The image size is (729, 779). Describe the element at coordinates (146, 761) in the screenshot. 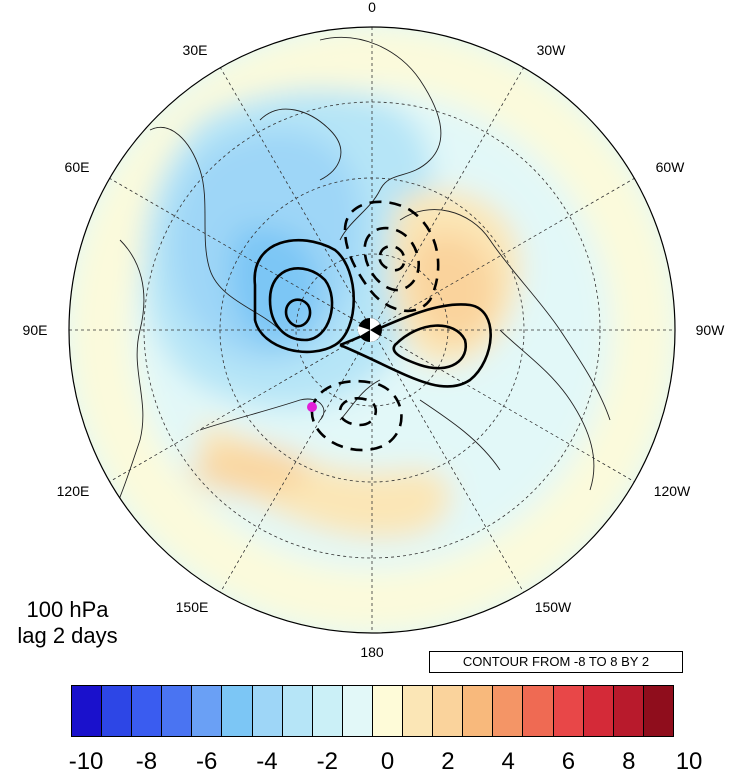

I see `colorbar-tick-label: -8` at that location.